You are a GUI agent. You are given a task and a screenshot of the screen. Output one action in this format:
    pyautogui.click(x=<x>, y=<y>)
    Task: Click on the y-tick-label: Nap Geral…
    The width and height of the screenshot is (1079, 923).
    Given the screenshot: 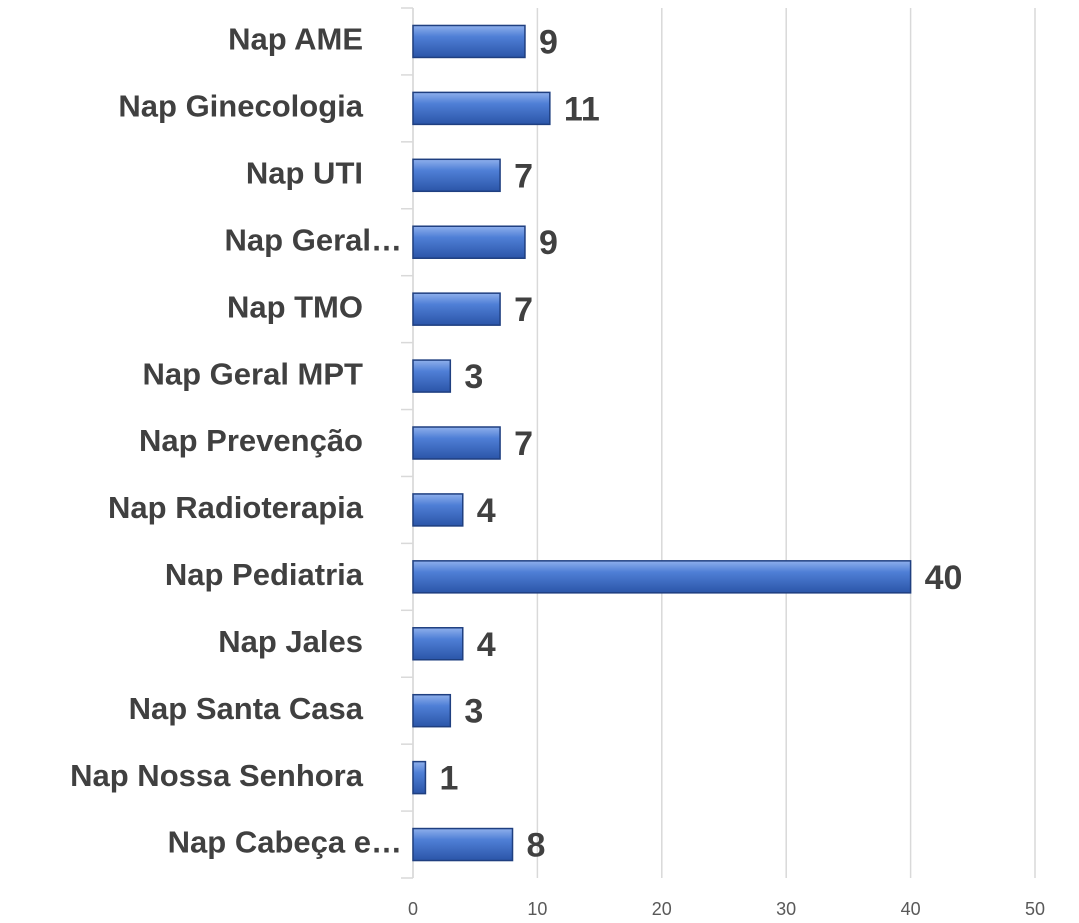 What is the action you would take?
    pyautogui.click(x=313, y=239)
    